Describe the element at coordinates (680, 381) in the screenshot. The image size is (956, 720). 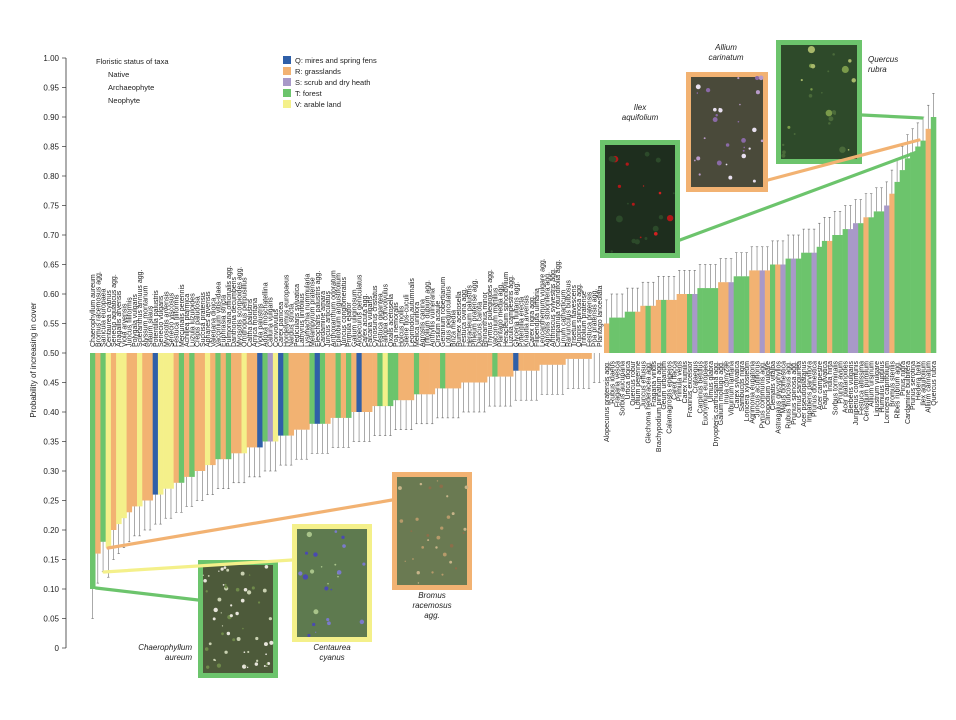
I see `taxon-label: Primula veris` at that location.